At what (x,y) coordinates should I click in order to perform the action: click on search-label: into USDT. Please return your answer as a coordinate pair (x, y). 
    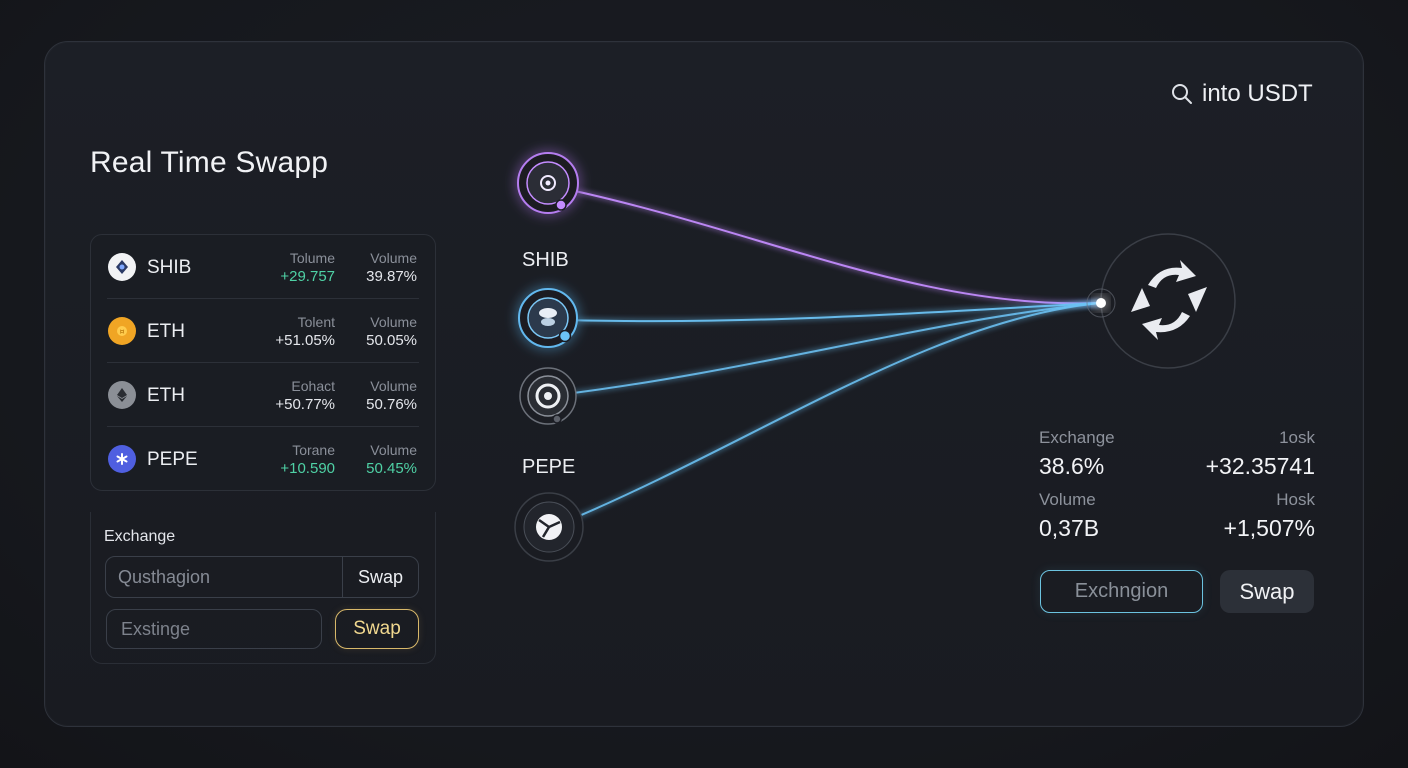
    Looking at the image, I should click on (1257, 93).